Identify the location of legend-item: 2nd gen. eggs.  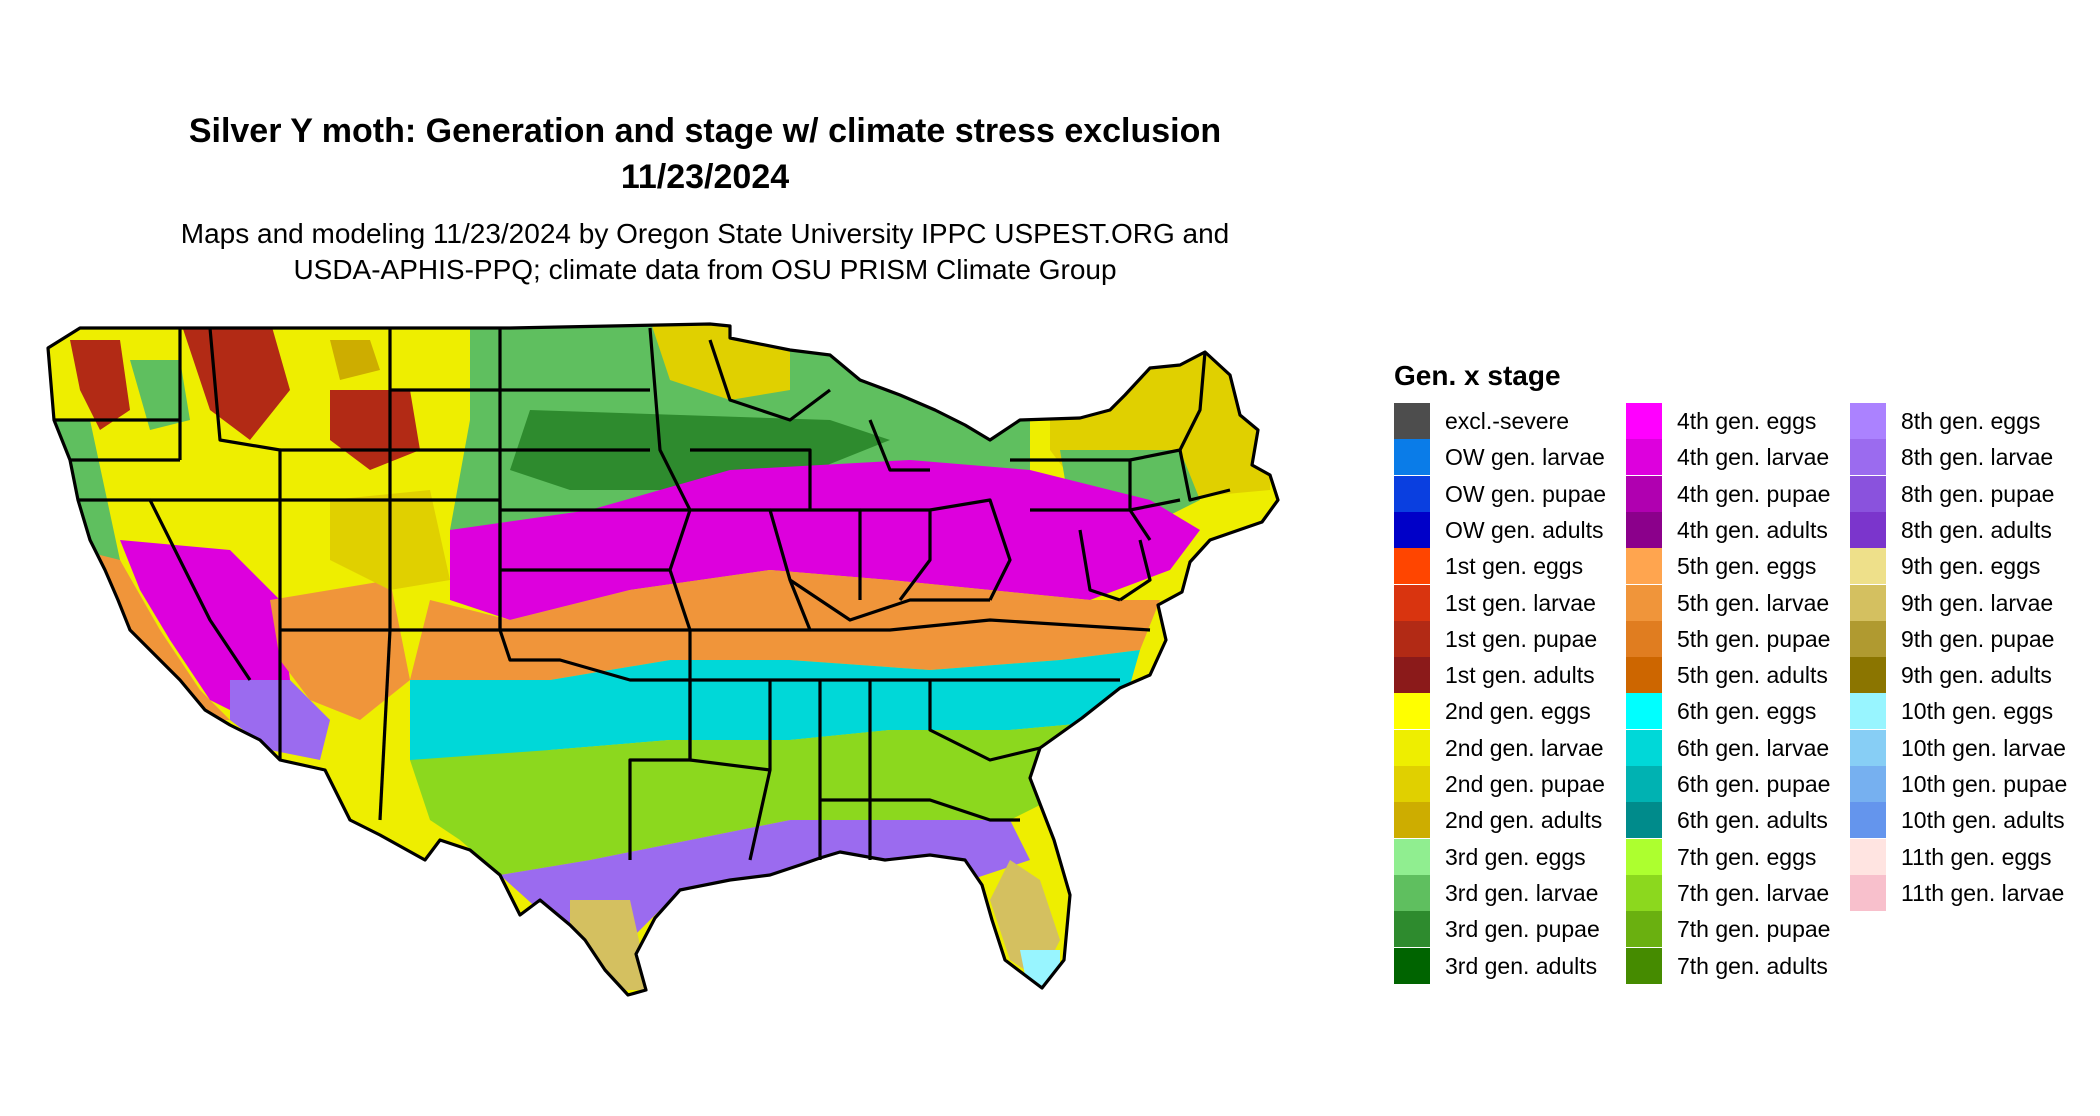
(1509, 711).